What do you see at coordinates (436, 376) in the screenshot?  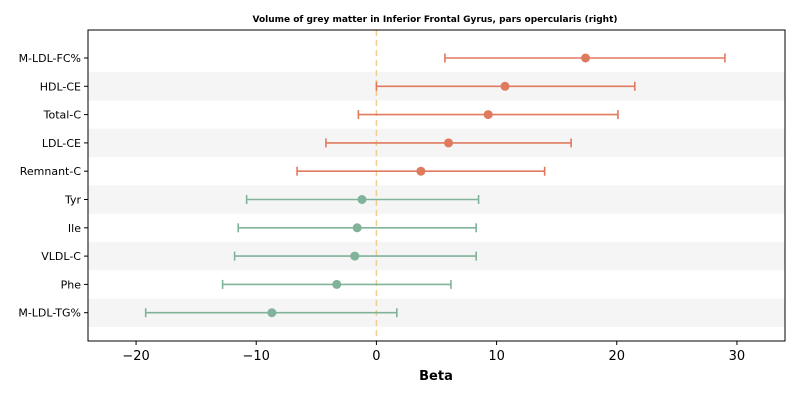 I see `x-axis-label: Beta` at bounding box center [436, 376].